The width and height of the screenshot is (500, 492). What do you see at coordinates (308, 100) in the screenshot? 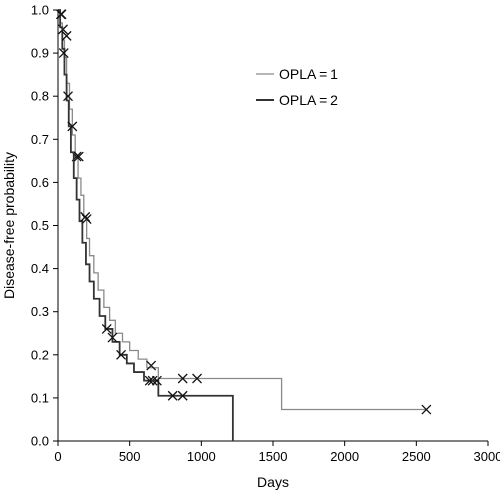
I see `legend-label-2: OPLA = 2` at bounding box center [308, 100].